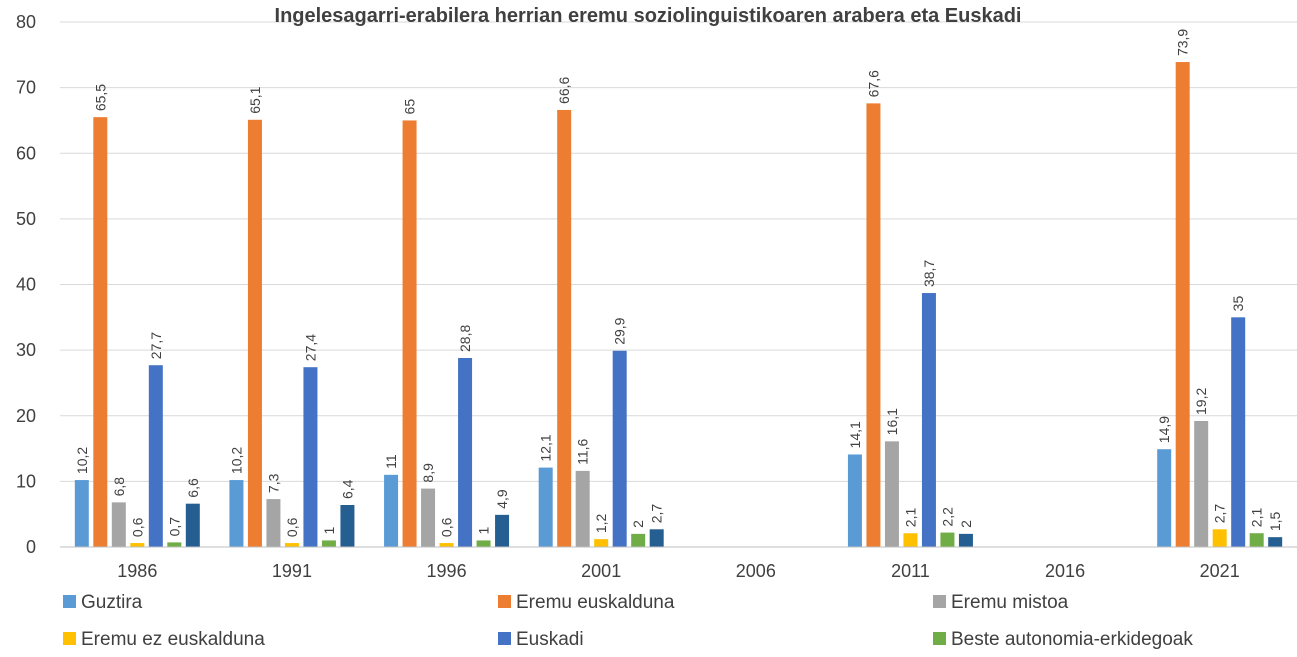  Describe the element at coordinates (546, 447) in the screenshot. I see `data-label: 12,1` at that location.